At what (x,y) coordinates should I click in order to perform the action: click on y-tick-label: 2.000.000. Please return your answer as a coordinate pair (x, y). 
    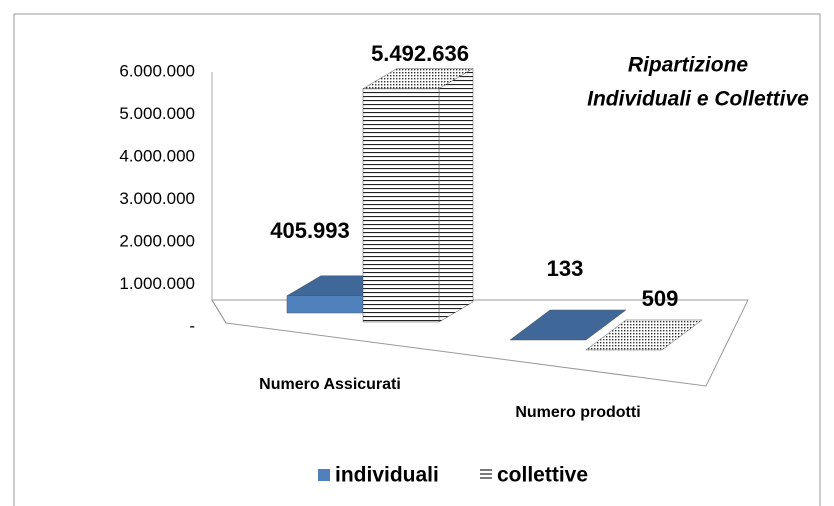
    Looking at the image, I should click on (157, 240).